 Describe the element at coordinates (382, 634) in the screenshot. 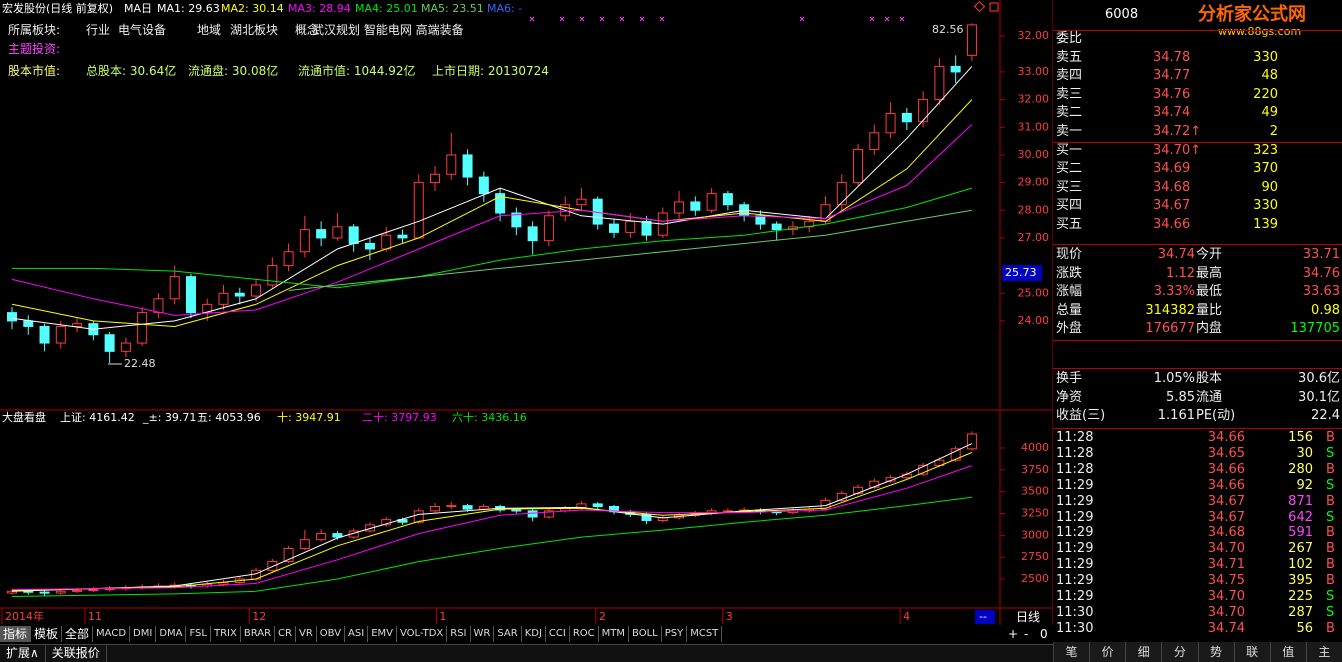

I see `indicator-button: EMV` at that location.